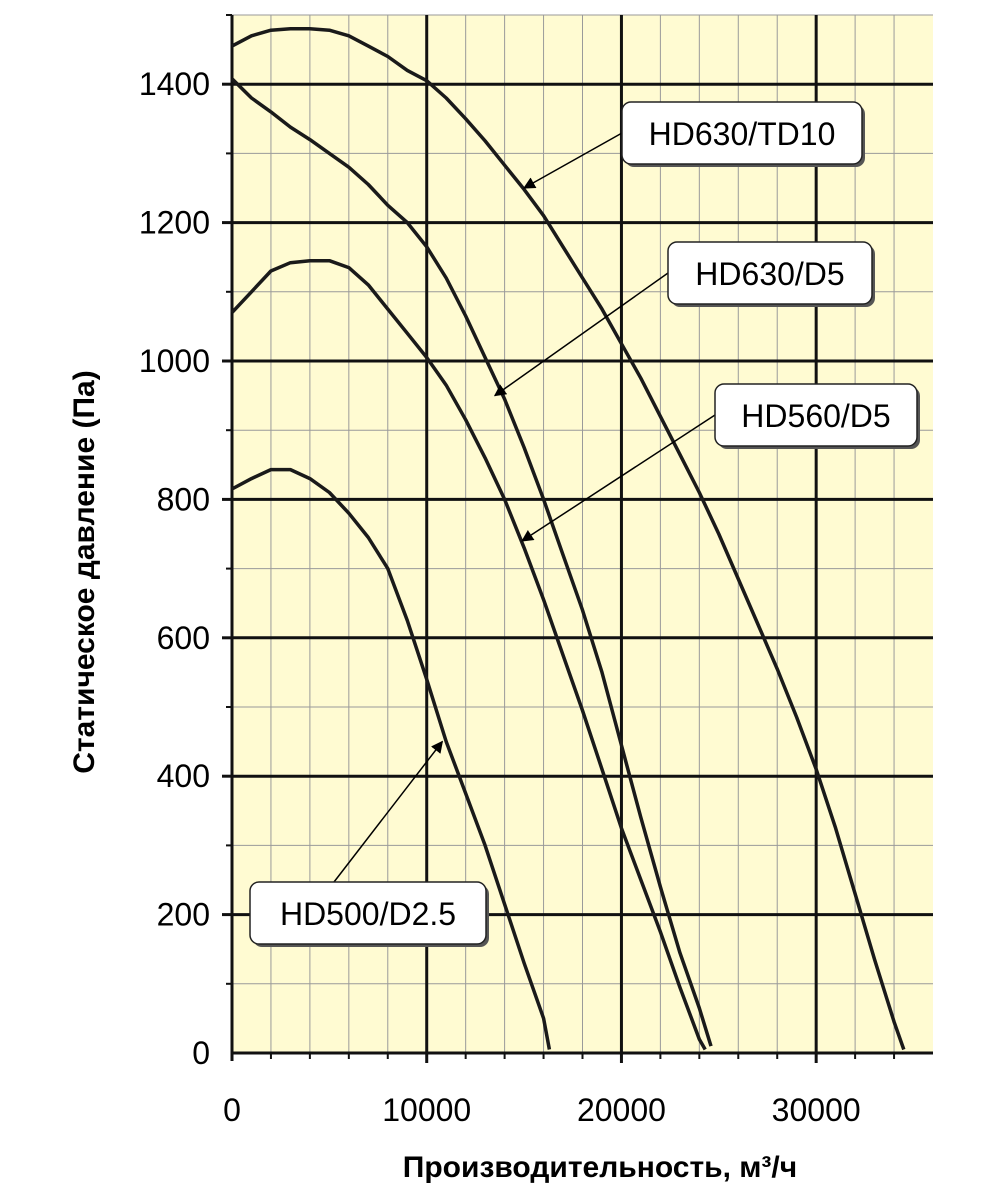 This screenshot has height=1200, width=1000. Describe the element at coordinates (84, 571) in the screenshot. I see `y-axis-title: Статическое давление (Па)` at that location.